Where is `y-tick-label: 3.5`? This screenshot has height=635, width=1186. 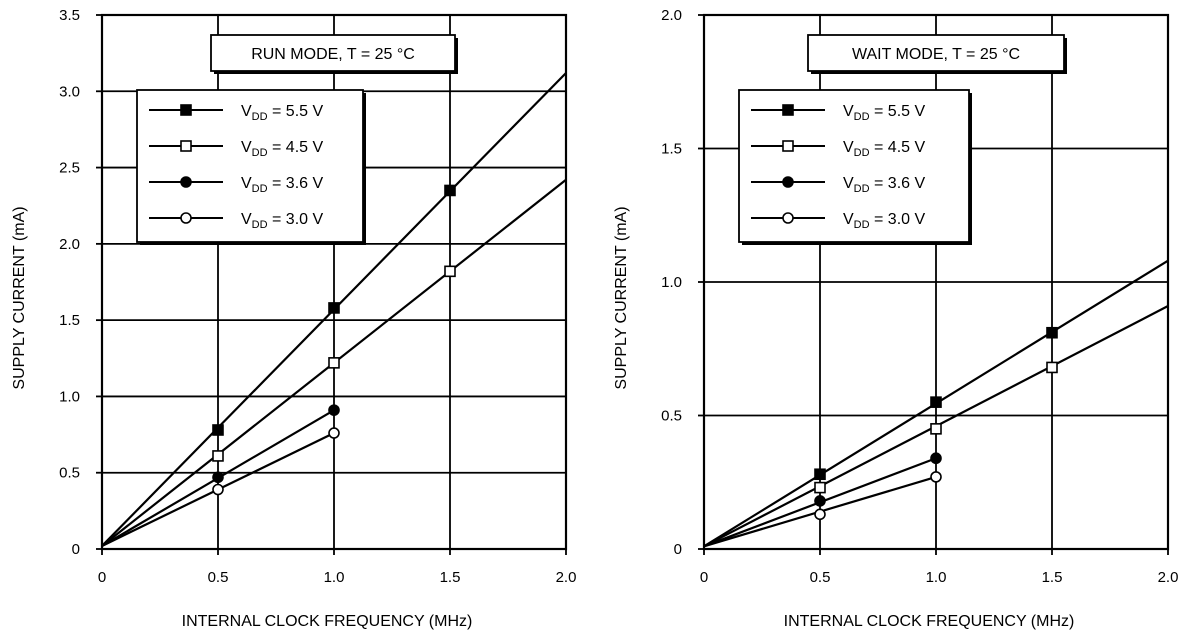
y-tick-label: 3.5 is located at coordinates (69, 15).